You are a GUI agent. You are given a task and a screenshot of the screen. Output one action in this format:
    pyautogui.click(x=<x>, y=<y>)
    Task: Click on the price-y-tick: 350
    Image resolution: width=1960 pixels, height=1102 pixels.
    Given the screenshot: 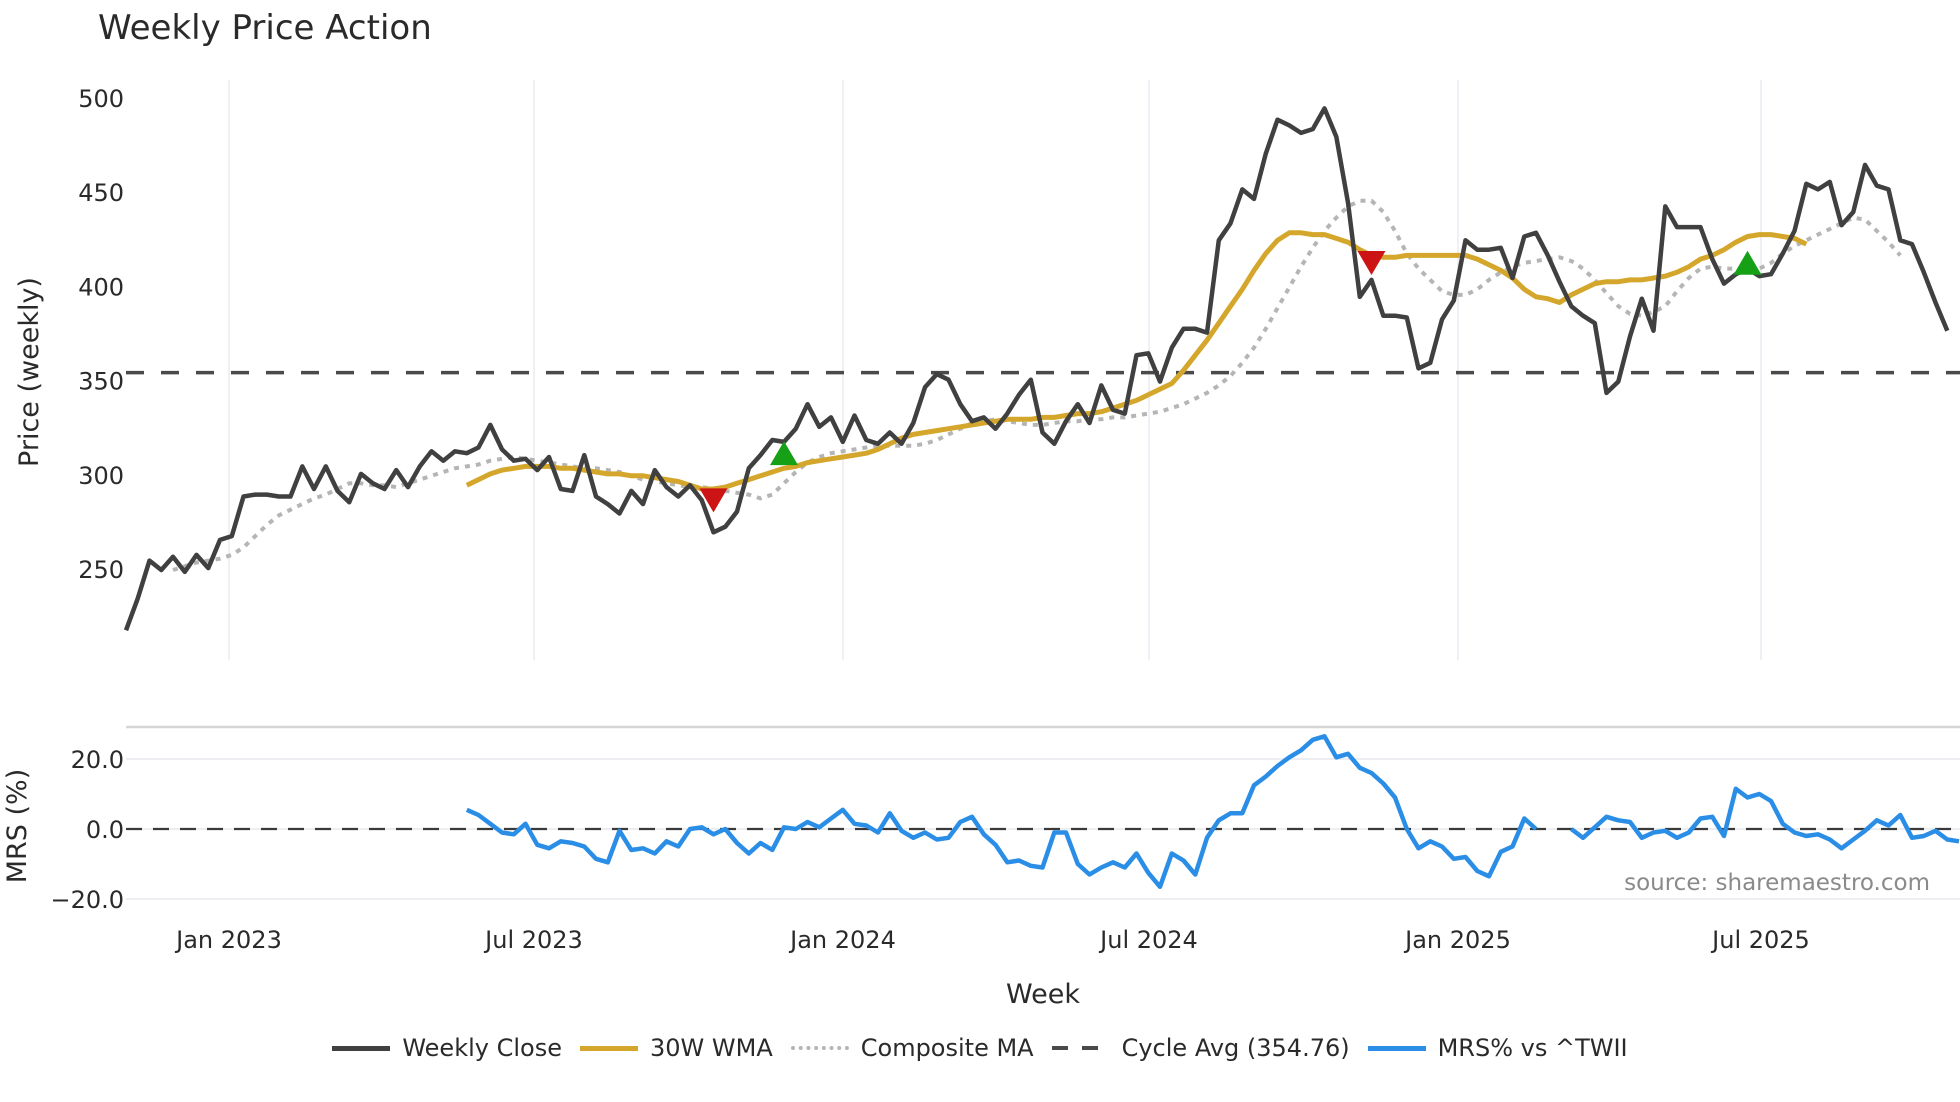 What is the action you would take?
    pyautogui.click(x=101, y=382)
    